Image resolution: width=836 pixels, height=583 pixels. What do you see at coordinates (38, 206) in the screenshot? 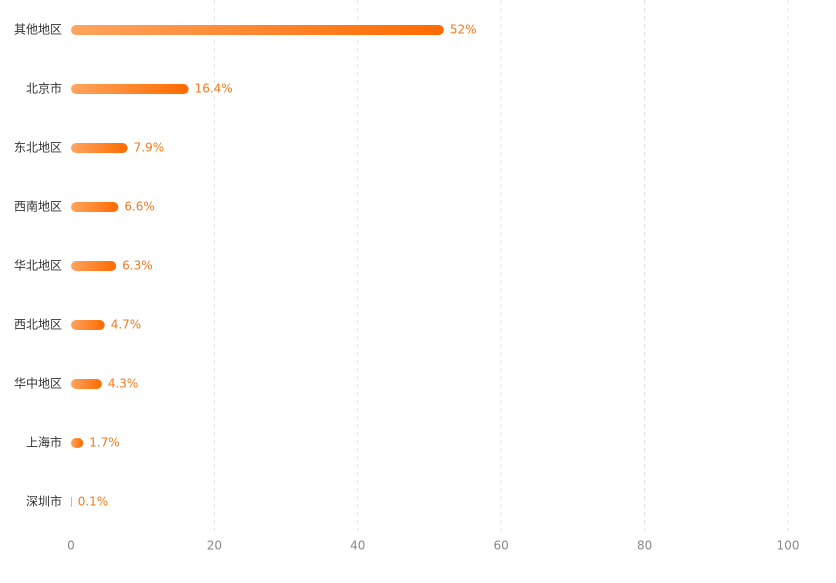
I see `y-tick-label: 西南地区` at bounding box center [38, 206].